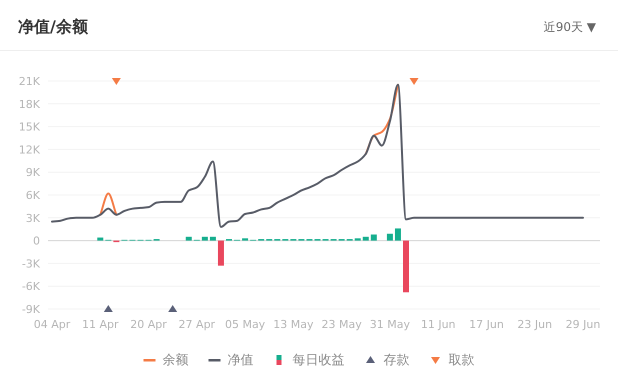 The height and width of the screenshot is (392, 618). What do you see at coordinates (390, 324) in the screenshot?
I see `x-tick-label: 31 May` at bounding box center [390, 324].